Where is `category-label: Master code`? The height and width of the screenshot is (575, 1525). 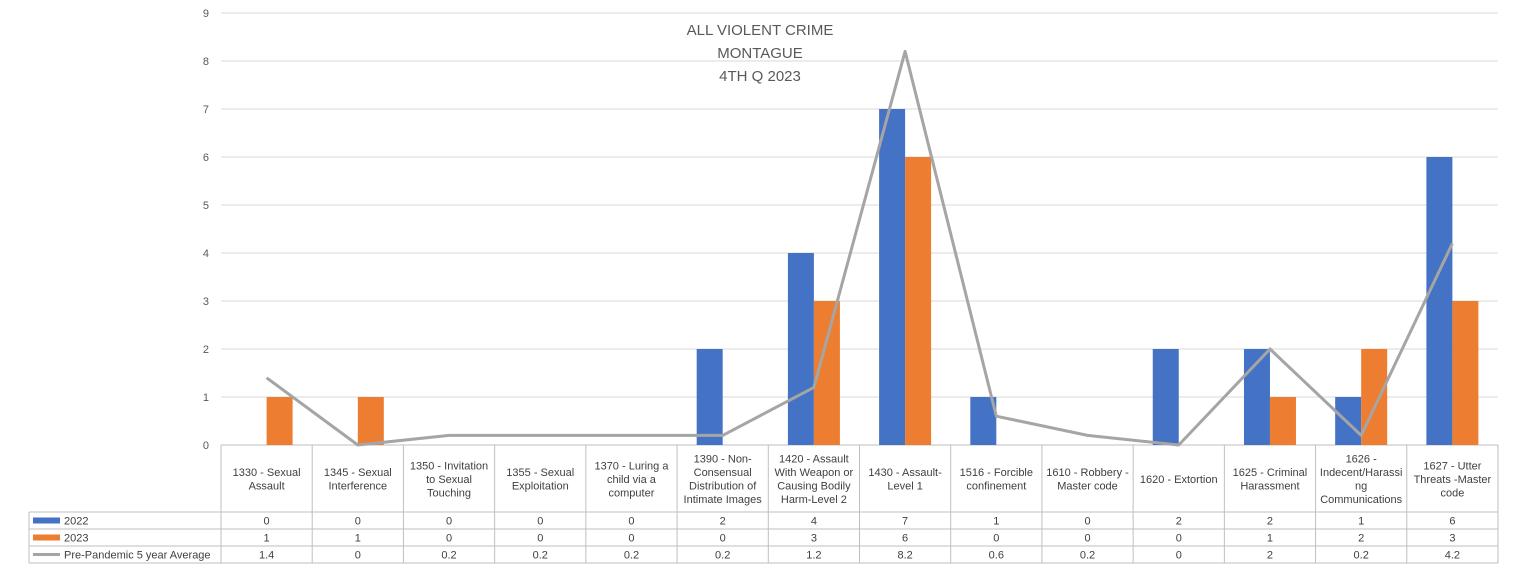
category-label: Master code is located at coordinates (1087, 487).